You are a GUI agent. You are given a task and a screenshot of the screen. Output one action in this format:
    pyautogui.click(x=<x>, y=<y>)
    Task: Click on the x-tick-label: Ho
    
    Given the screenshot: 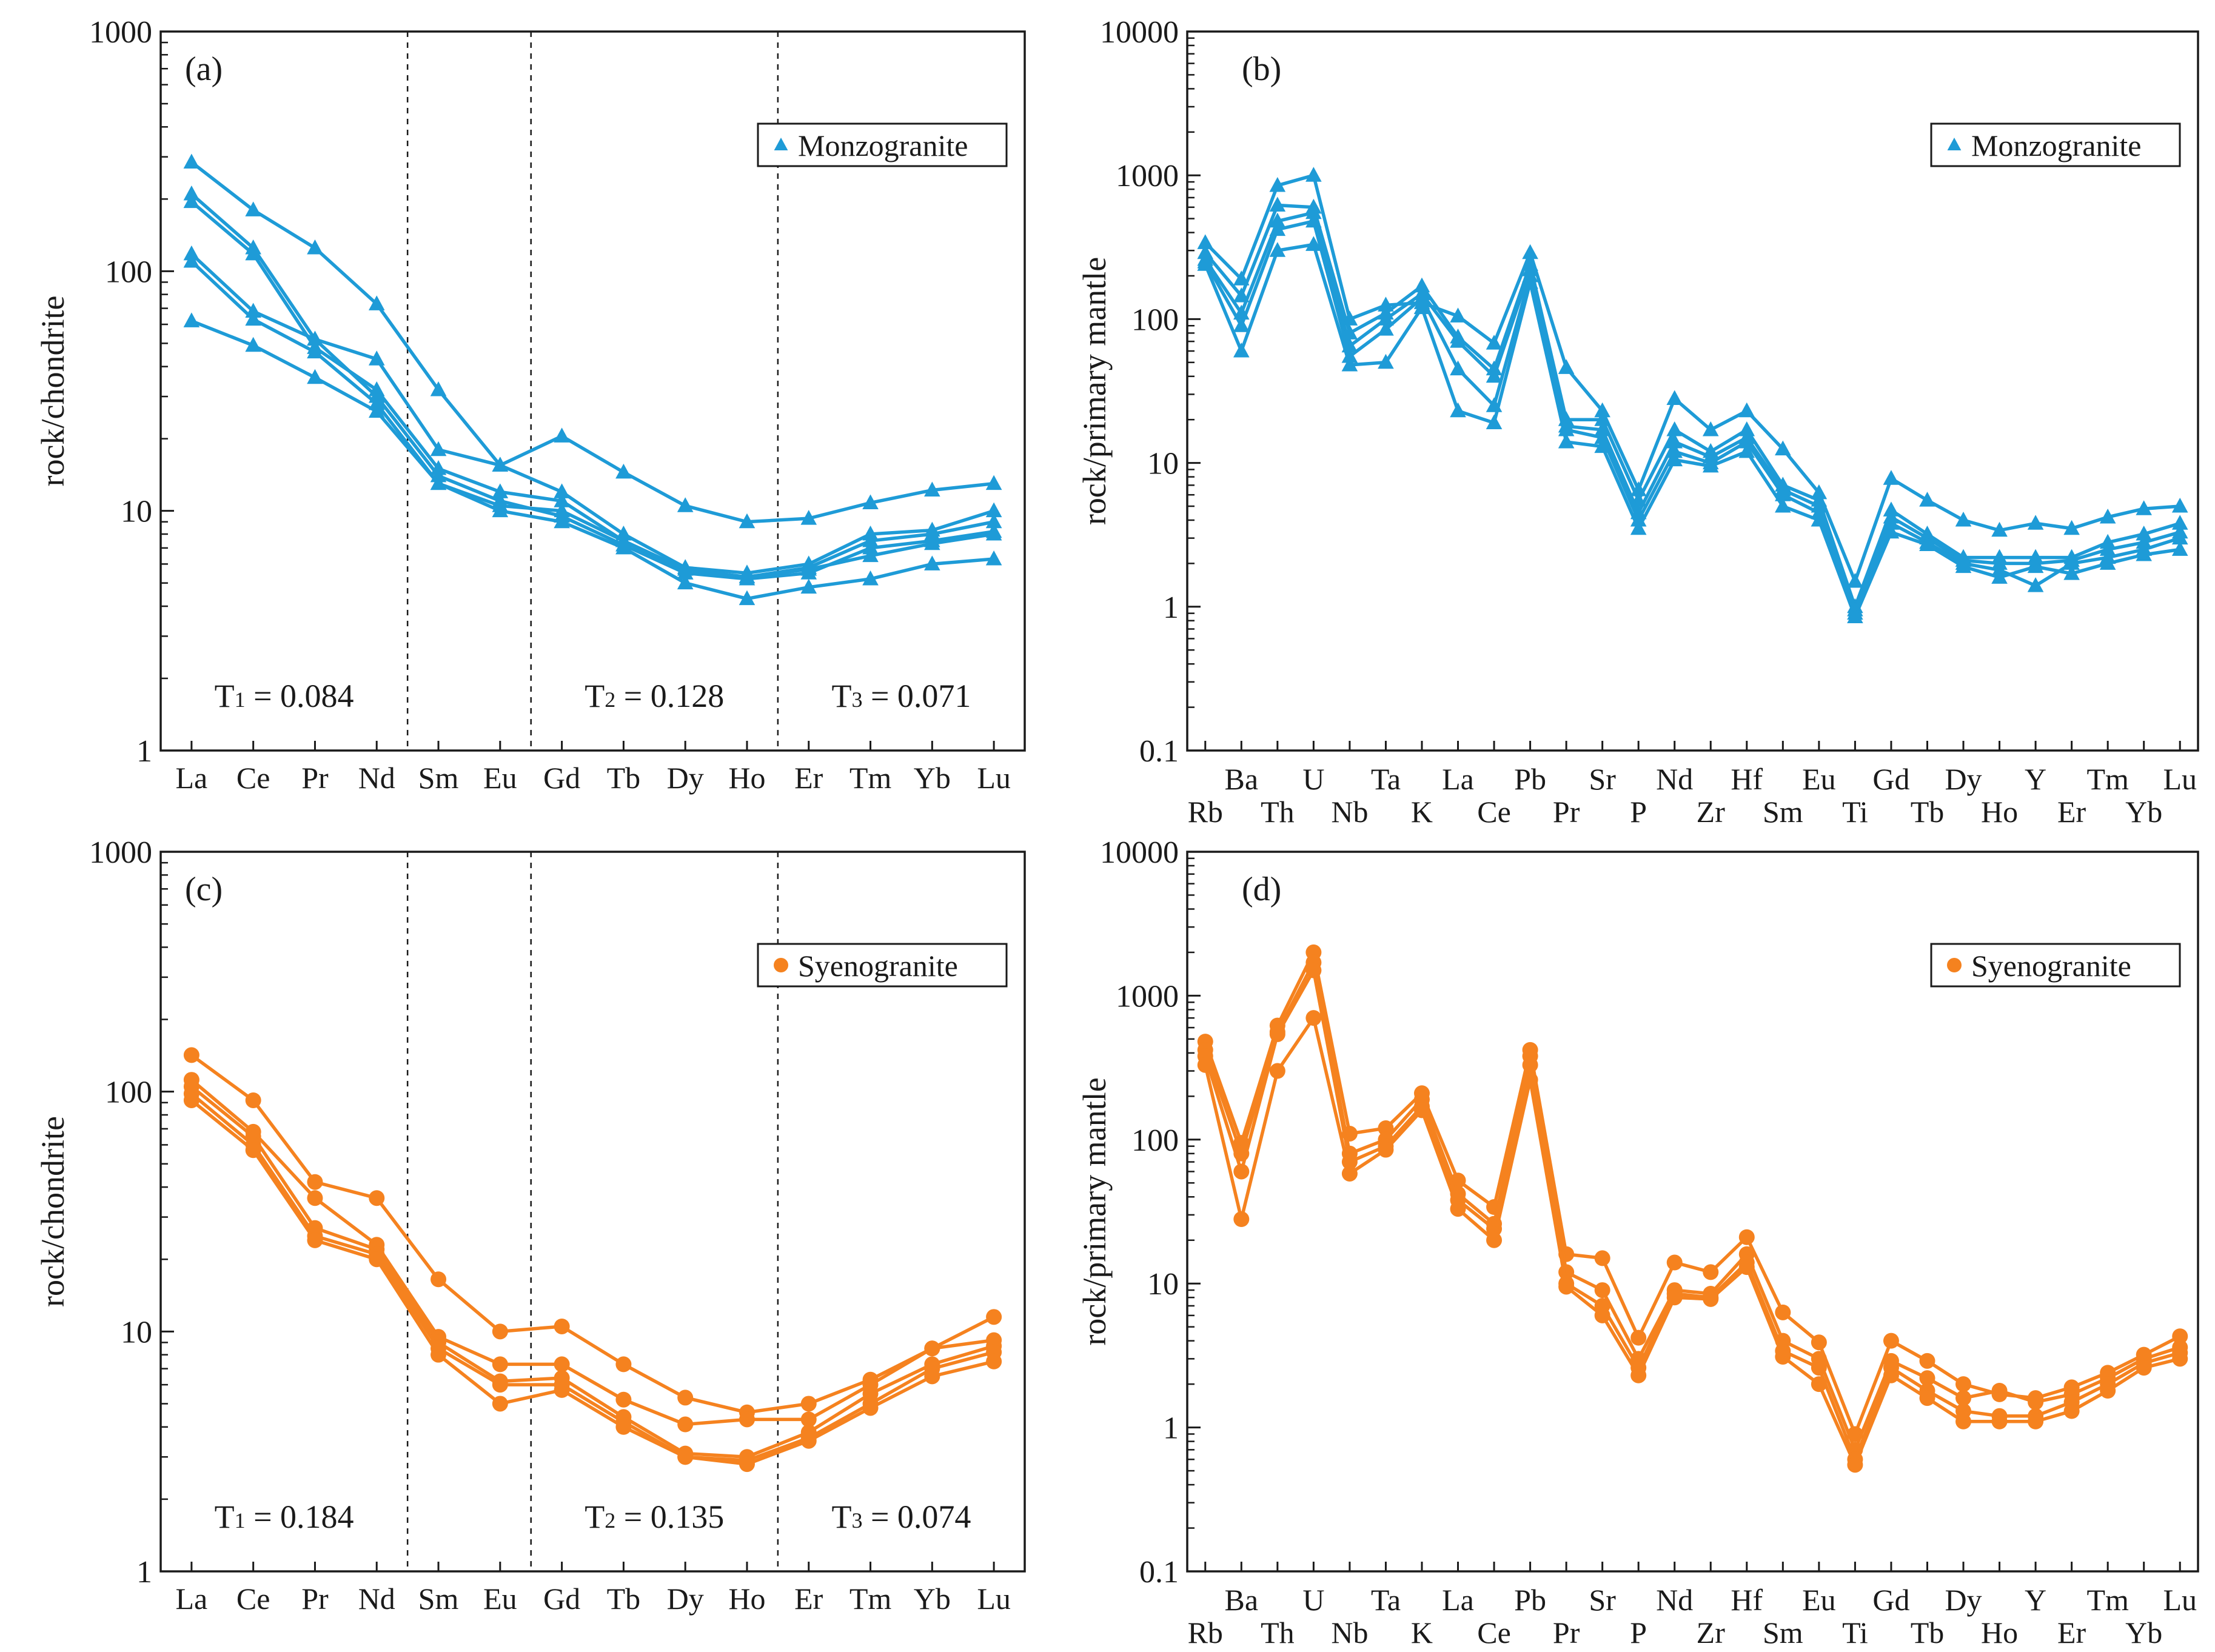 What is the action you would take?
    pyautogui.click(x=746, y=1599)
    